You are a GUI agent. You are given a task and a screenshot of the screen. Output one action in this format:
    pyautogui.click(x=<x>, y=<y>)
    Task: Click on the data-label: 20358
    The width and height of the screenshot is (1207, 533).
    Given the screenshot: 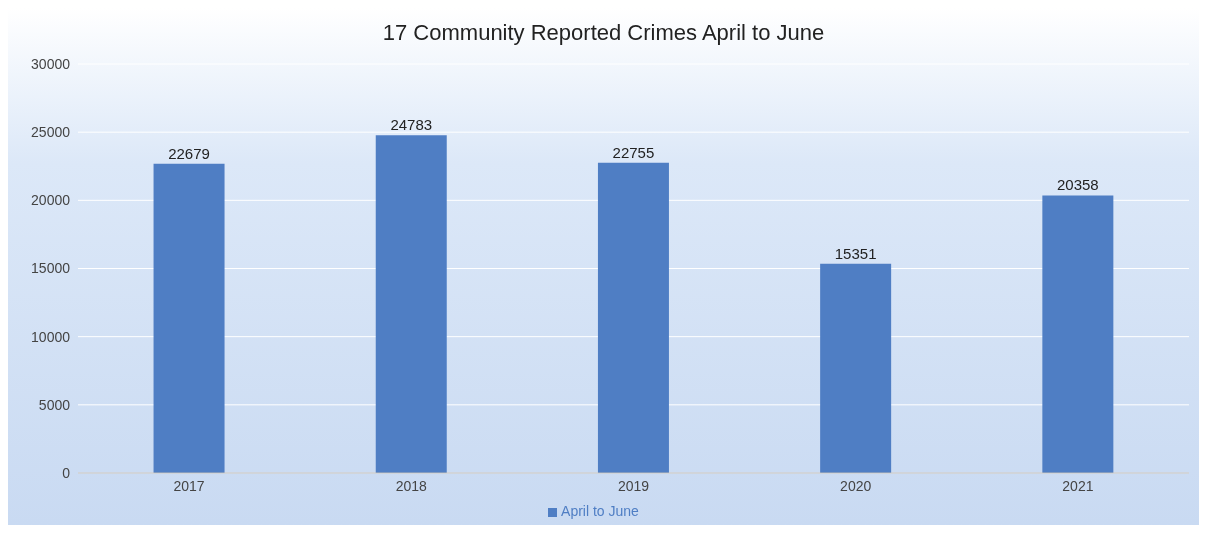 What is the action you would take?
    pyautogui.click(x=1077, y=185)
    